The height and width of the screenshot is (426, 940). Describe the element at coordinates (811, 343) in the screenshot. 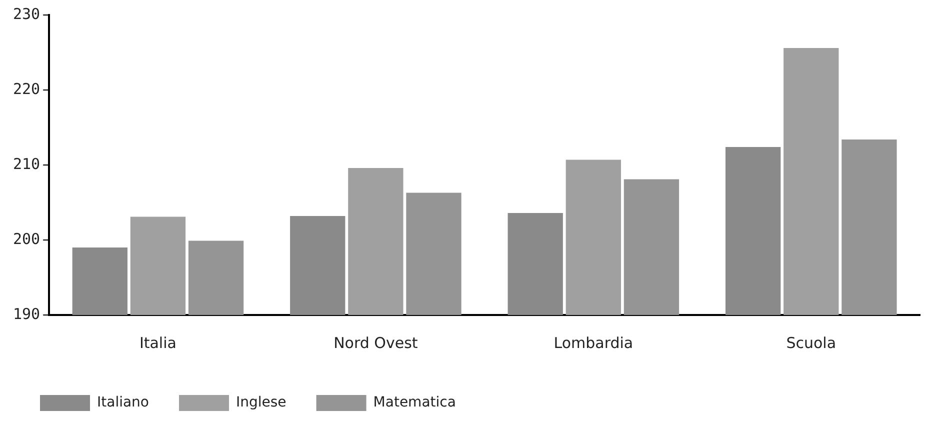

I see `x-tick-label: Scuola` at that location.